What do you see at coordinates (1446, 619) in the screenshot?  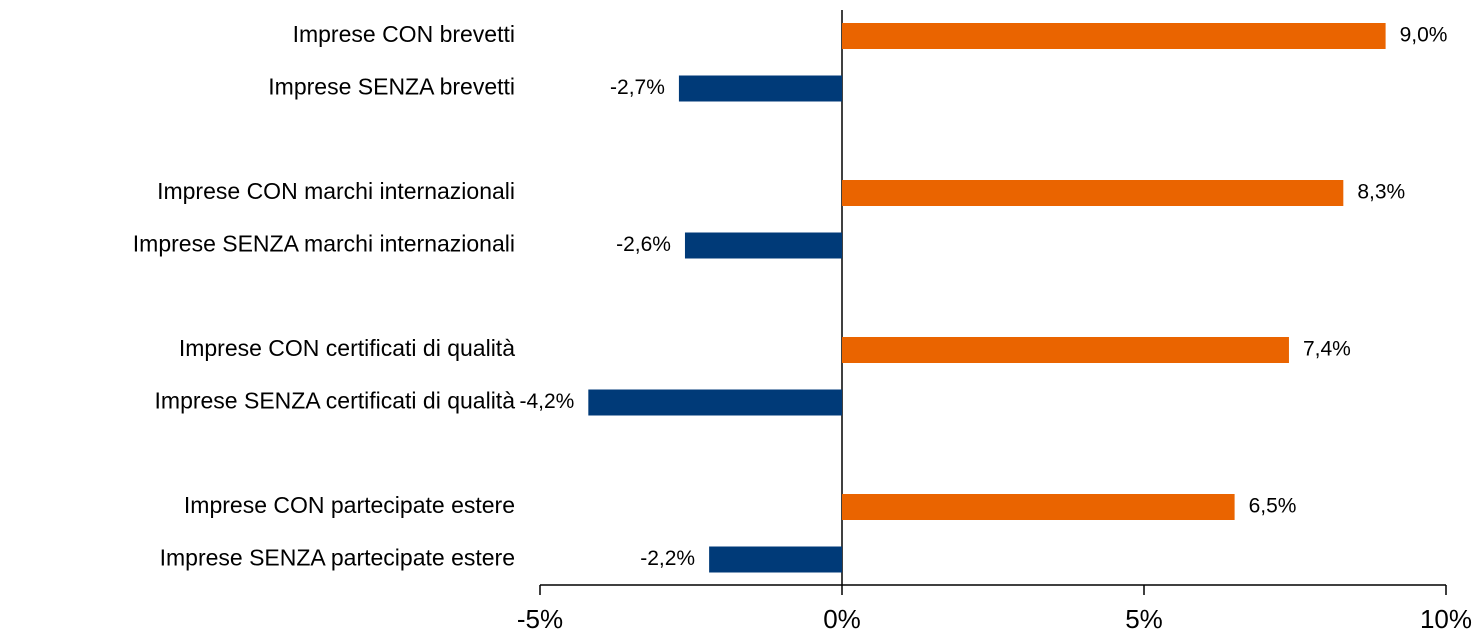 I see `x-tick-label: 10%` at bounding box center [1446, 619].